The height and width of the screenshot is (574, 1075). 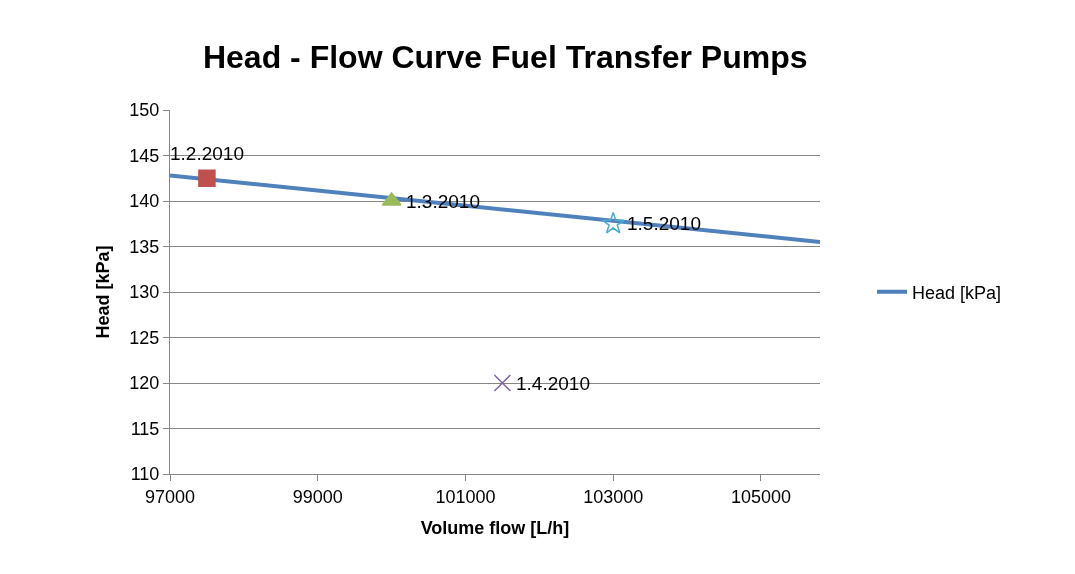 What do you see at coordinates (760, 496) in the screenshot?
I see `x-tick-label: 105000` at bounding box center [760, 496].